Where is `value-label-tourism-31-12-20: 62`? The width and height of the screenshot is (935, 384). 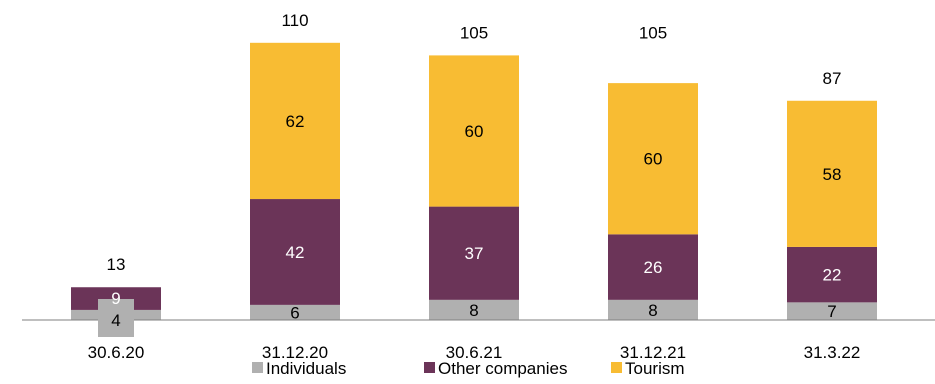
value-label-tourism-31-12-20: 62 is located at coordinates (295, 121).